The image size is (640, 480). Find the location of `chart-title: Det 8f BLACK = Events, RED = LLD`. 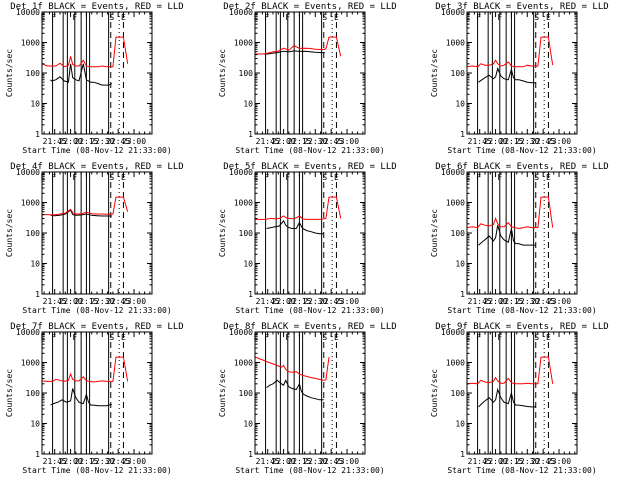

chart-title: Det 8f BLACK = Events, RED = LLD is located at coordinates (309, 327).